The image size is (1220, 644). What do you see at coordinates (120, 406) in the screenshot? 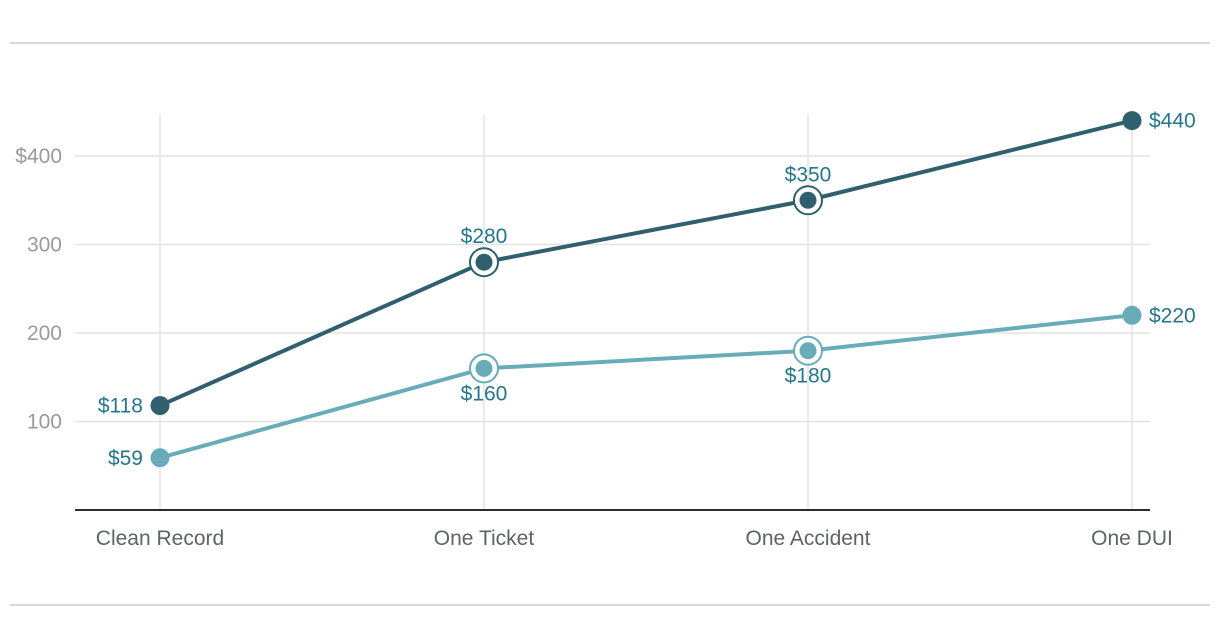
I see `value-label: $118` at bounding box center [120, 406].